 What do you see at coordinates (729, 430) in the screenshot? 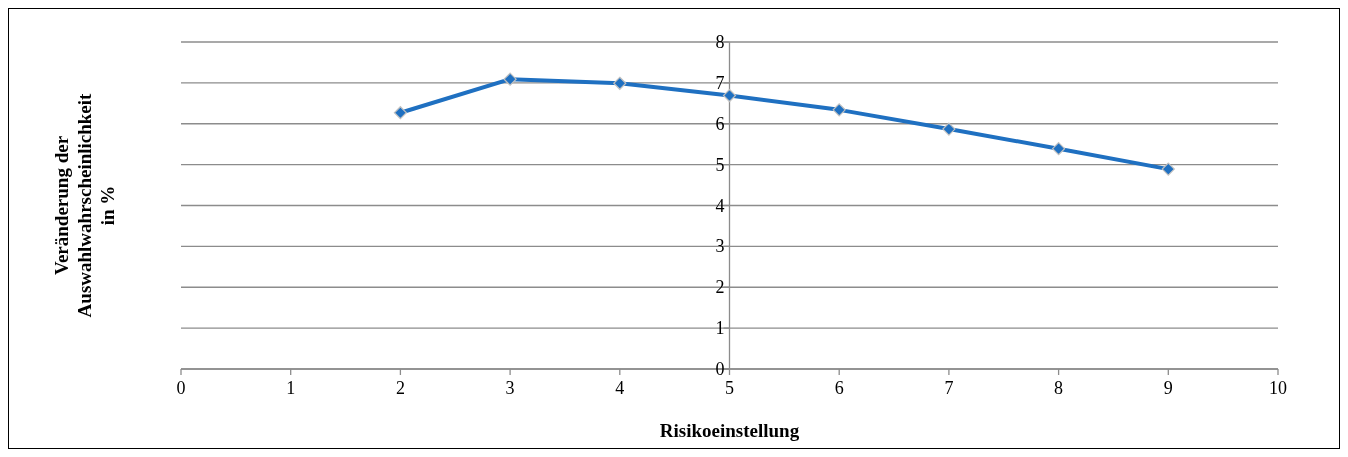
I see `x-axis-title: Risikoeinstellung` at bounding box center [729, 430].